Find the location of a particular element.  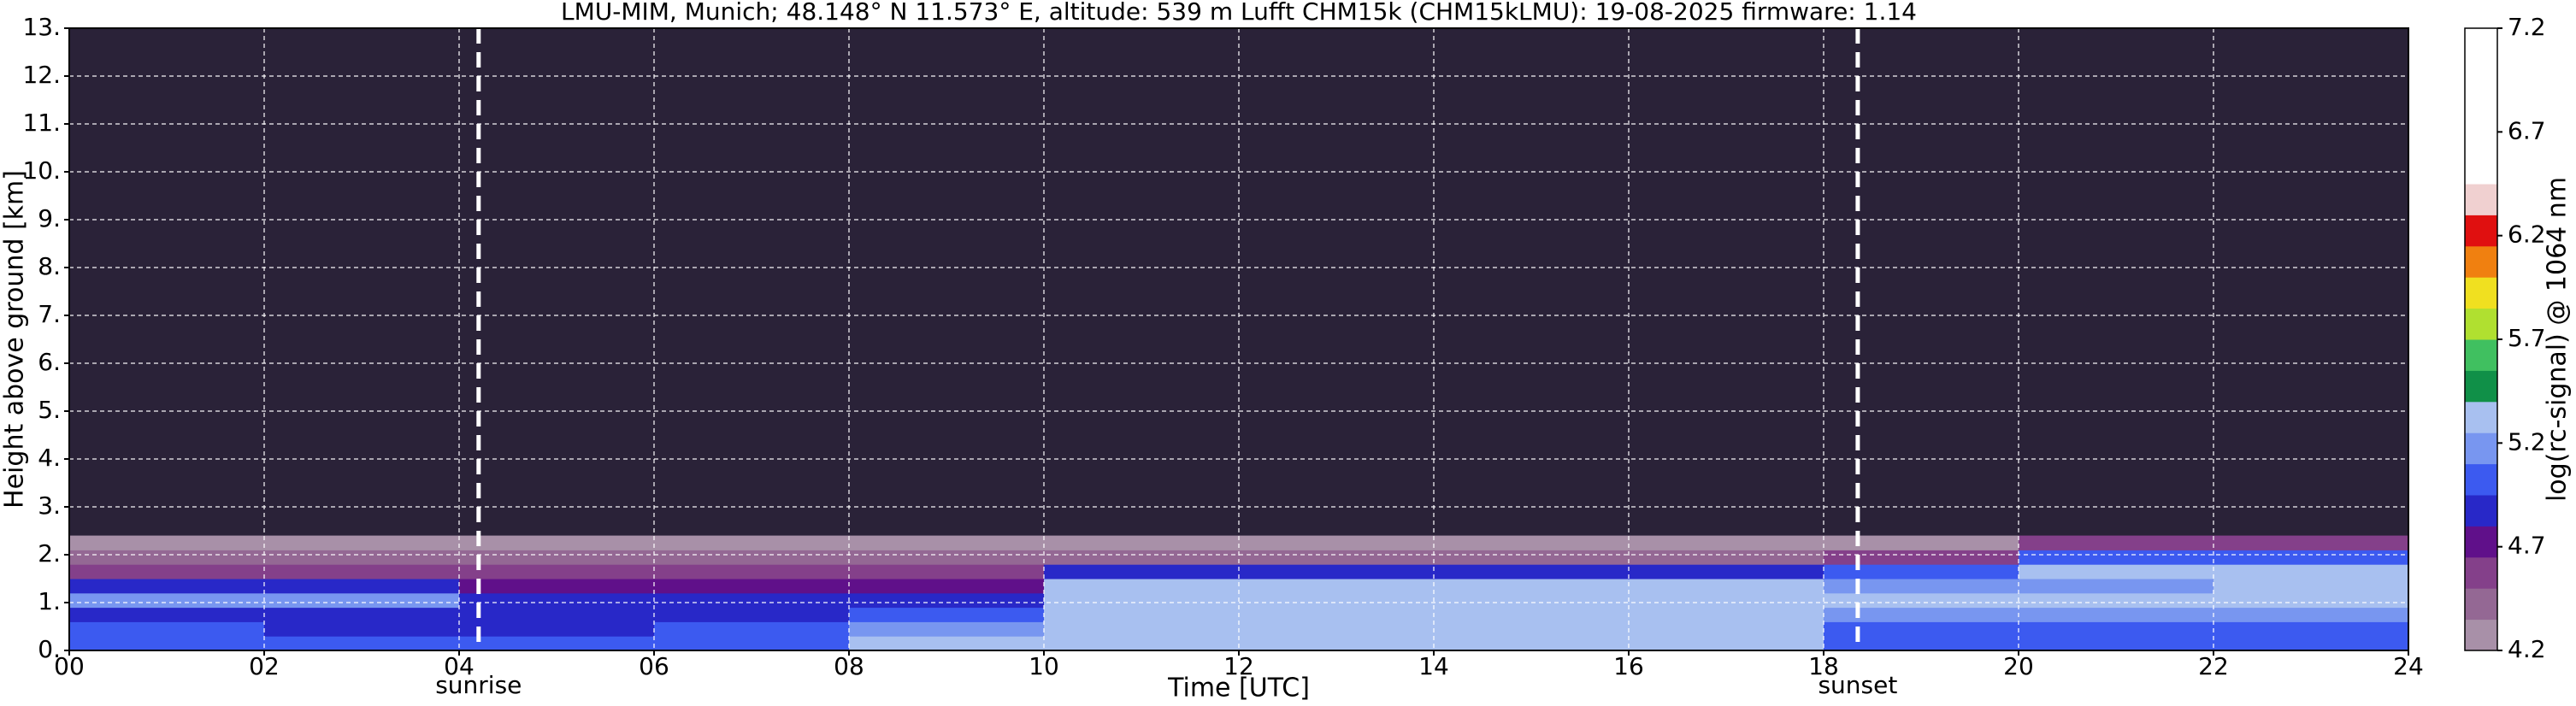

y-tick-label: 12. is located at coordinates (41, 75).